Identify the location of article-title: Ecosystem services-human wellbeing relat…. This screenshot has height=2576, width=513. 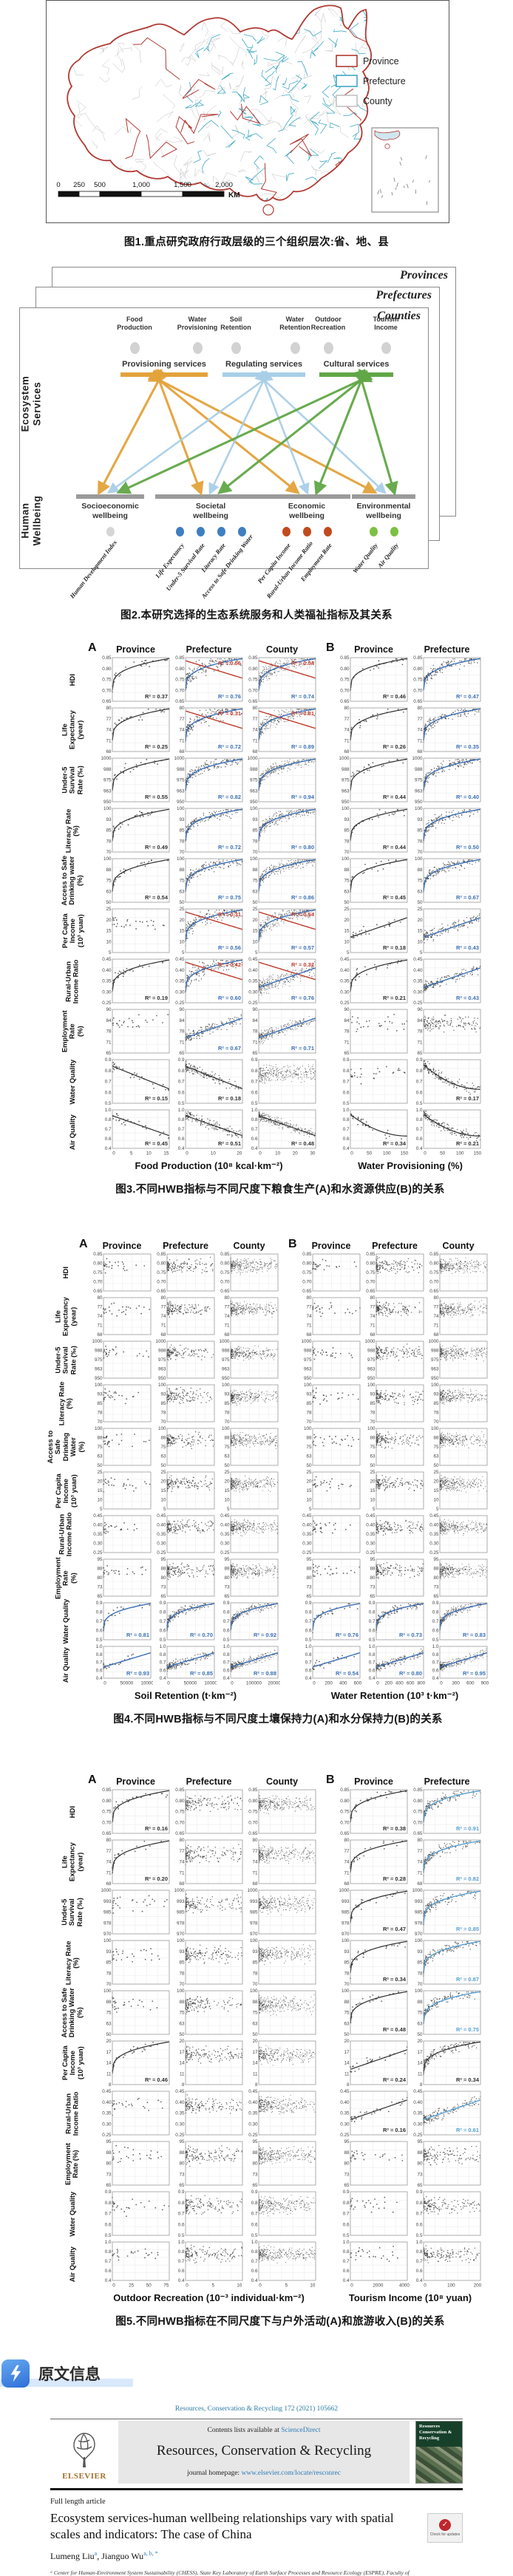
(222, 2526).